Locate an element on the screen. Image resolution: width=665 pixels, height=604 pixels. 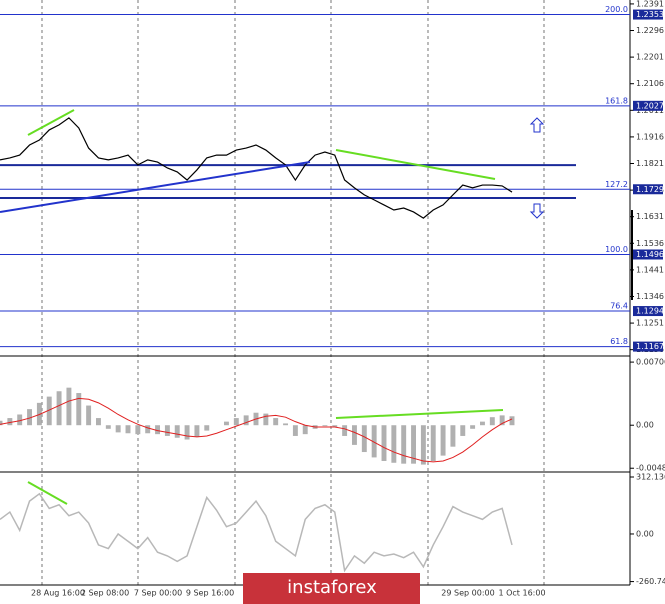
fib-label: 200.0 is located at coordinates (616, 9).